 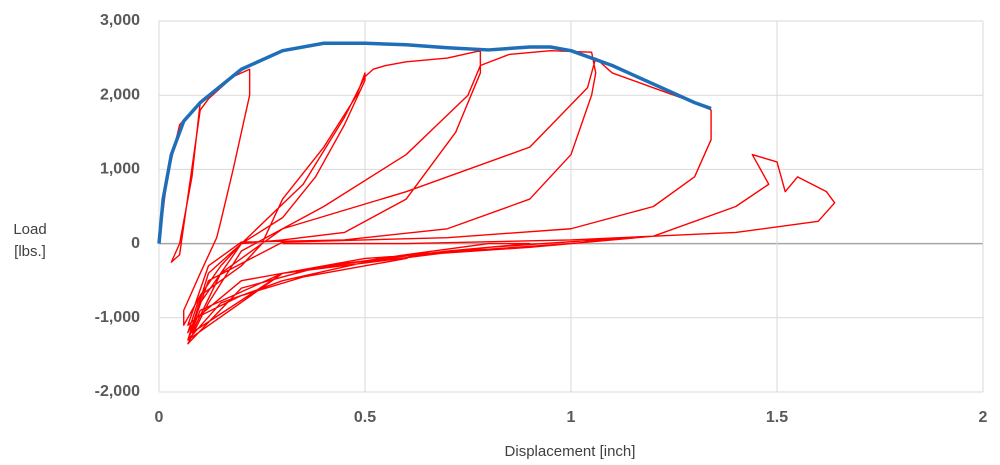 I want to click on x-tick-label: 0.5, so click(x=365, y=417).